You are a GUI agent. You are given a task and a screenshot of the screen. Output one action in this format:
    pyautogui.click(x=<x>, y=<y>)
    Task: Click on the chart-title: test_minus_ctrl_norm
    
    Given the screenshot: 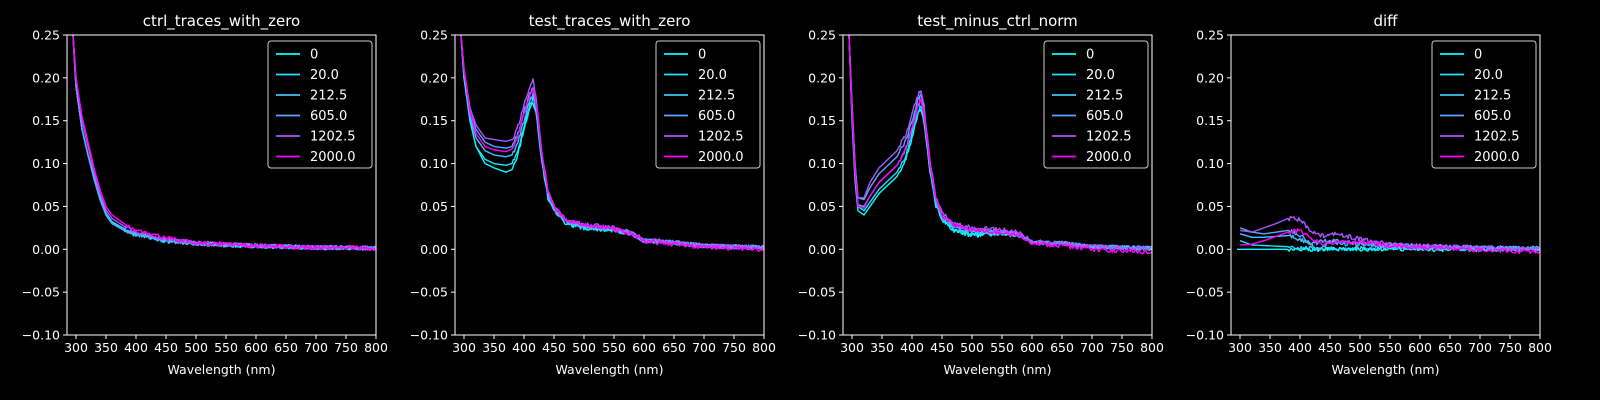 What is the action you would take?
    pyautogui.click(x=997, y=21)
    